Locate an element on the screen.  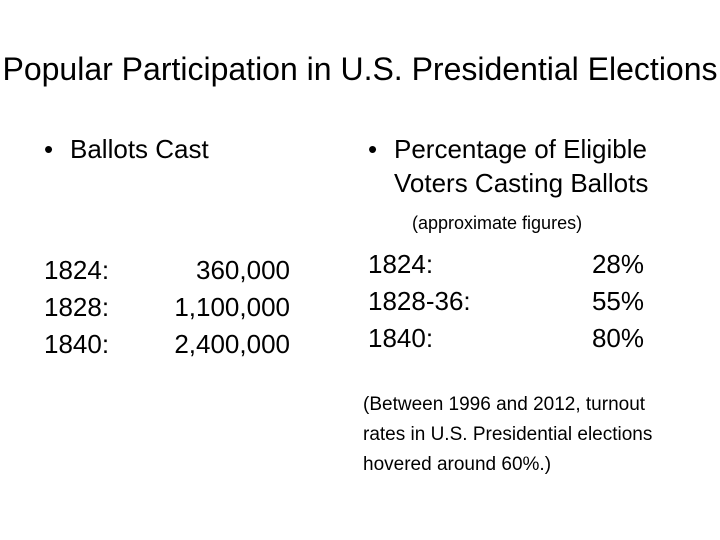
percentage-heading-line-2: Voters Casting Ballots is located at coordinates (521, 183).